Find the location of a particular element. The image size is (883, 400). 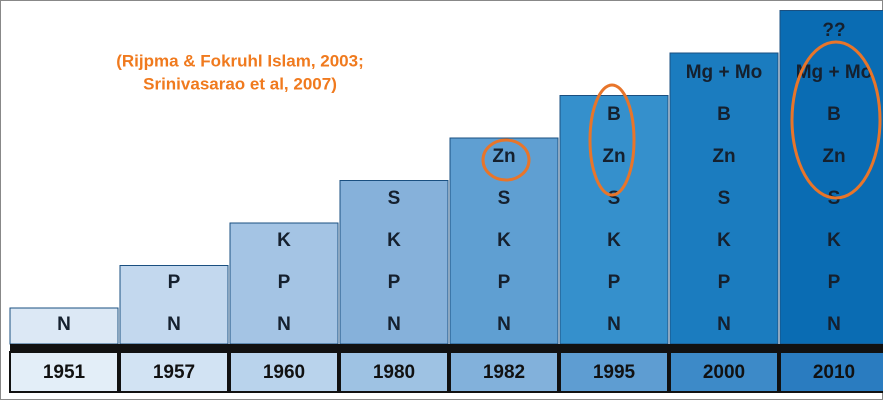

divider is located at coordinates (446, 347).